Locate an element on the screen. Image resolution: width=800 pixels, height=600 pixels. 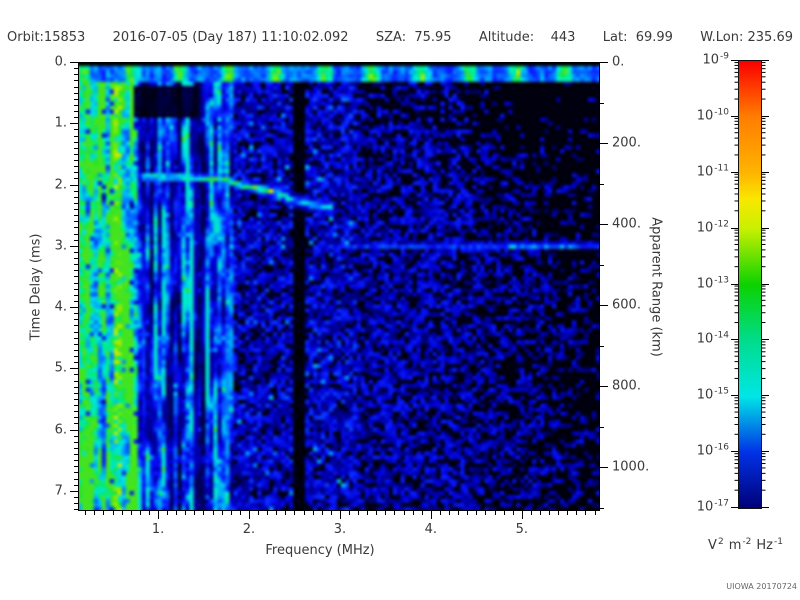
wlon-field: W.Lon: 235.69 is located at coordinates (746, 37).